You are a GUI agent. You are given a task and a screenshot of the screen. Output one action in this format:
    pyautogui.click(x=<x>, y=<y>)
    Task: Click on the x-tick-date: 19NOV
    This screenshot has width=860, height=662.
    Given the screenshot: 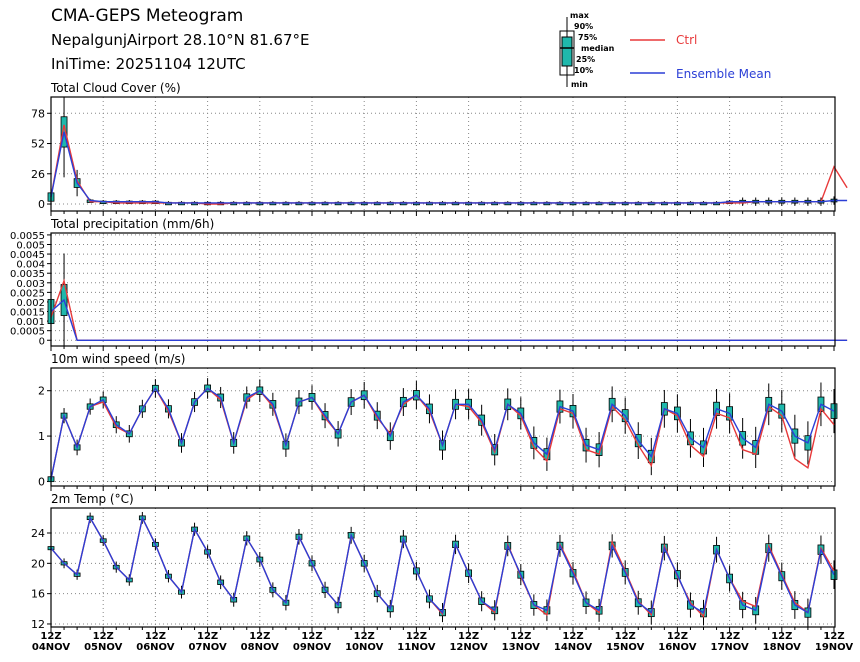 What is the action you would take?
    pyautogui.click(x=834, y=647)
    